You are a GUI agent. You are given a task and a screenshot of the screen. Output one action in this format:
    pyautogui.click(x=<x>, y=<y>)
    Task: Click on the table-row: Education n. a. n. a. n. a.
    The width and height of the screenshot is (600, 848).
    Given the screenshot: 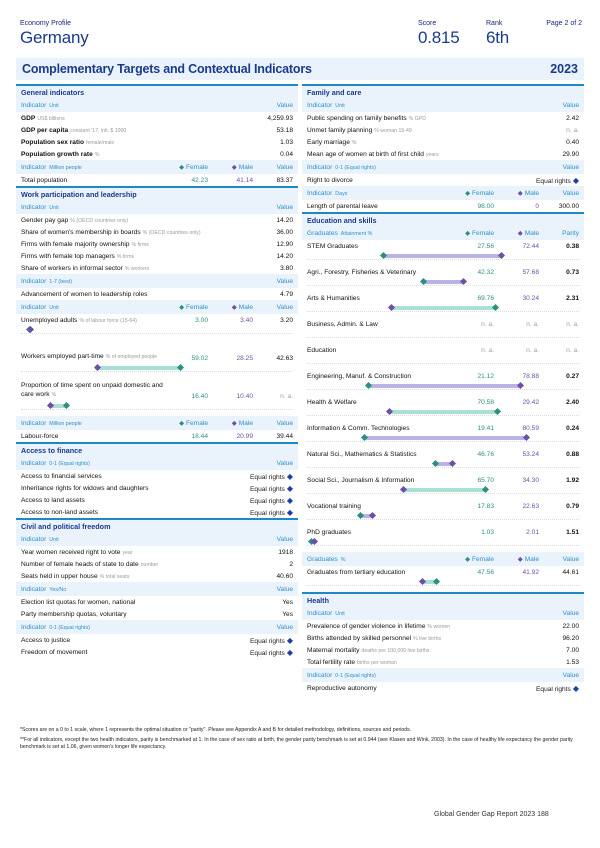 What is the action you would take?
    pyautogui.click(x=443, y=350)
    